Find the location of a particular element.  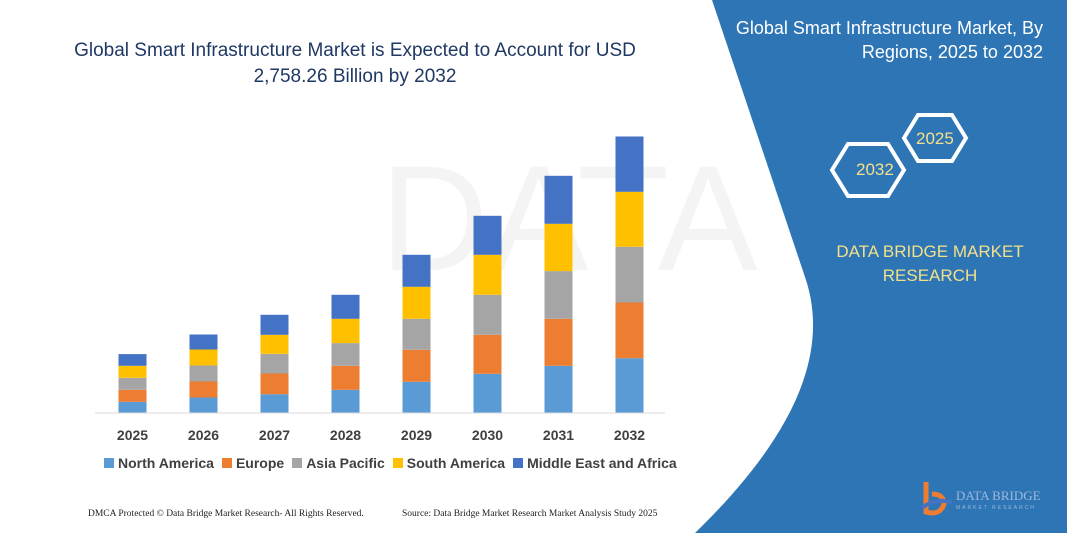

legend-item: Middle East and Africa is located at coordinates (595, 463).